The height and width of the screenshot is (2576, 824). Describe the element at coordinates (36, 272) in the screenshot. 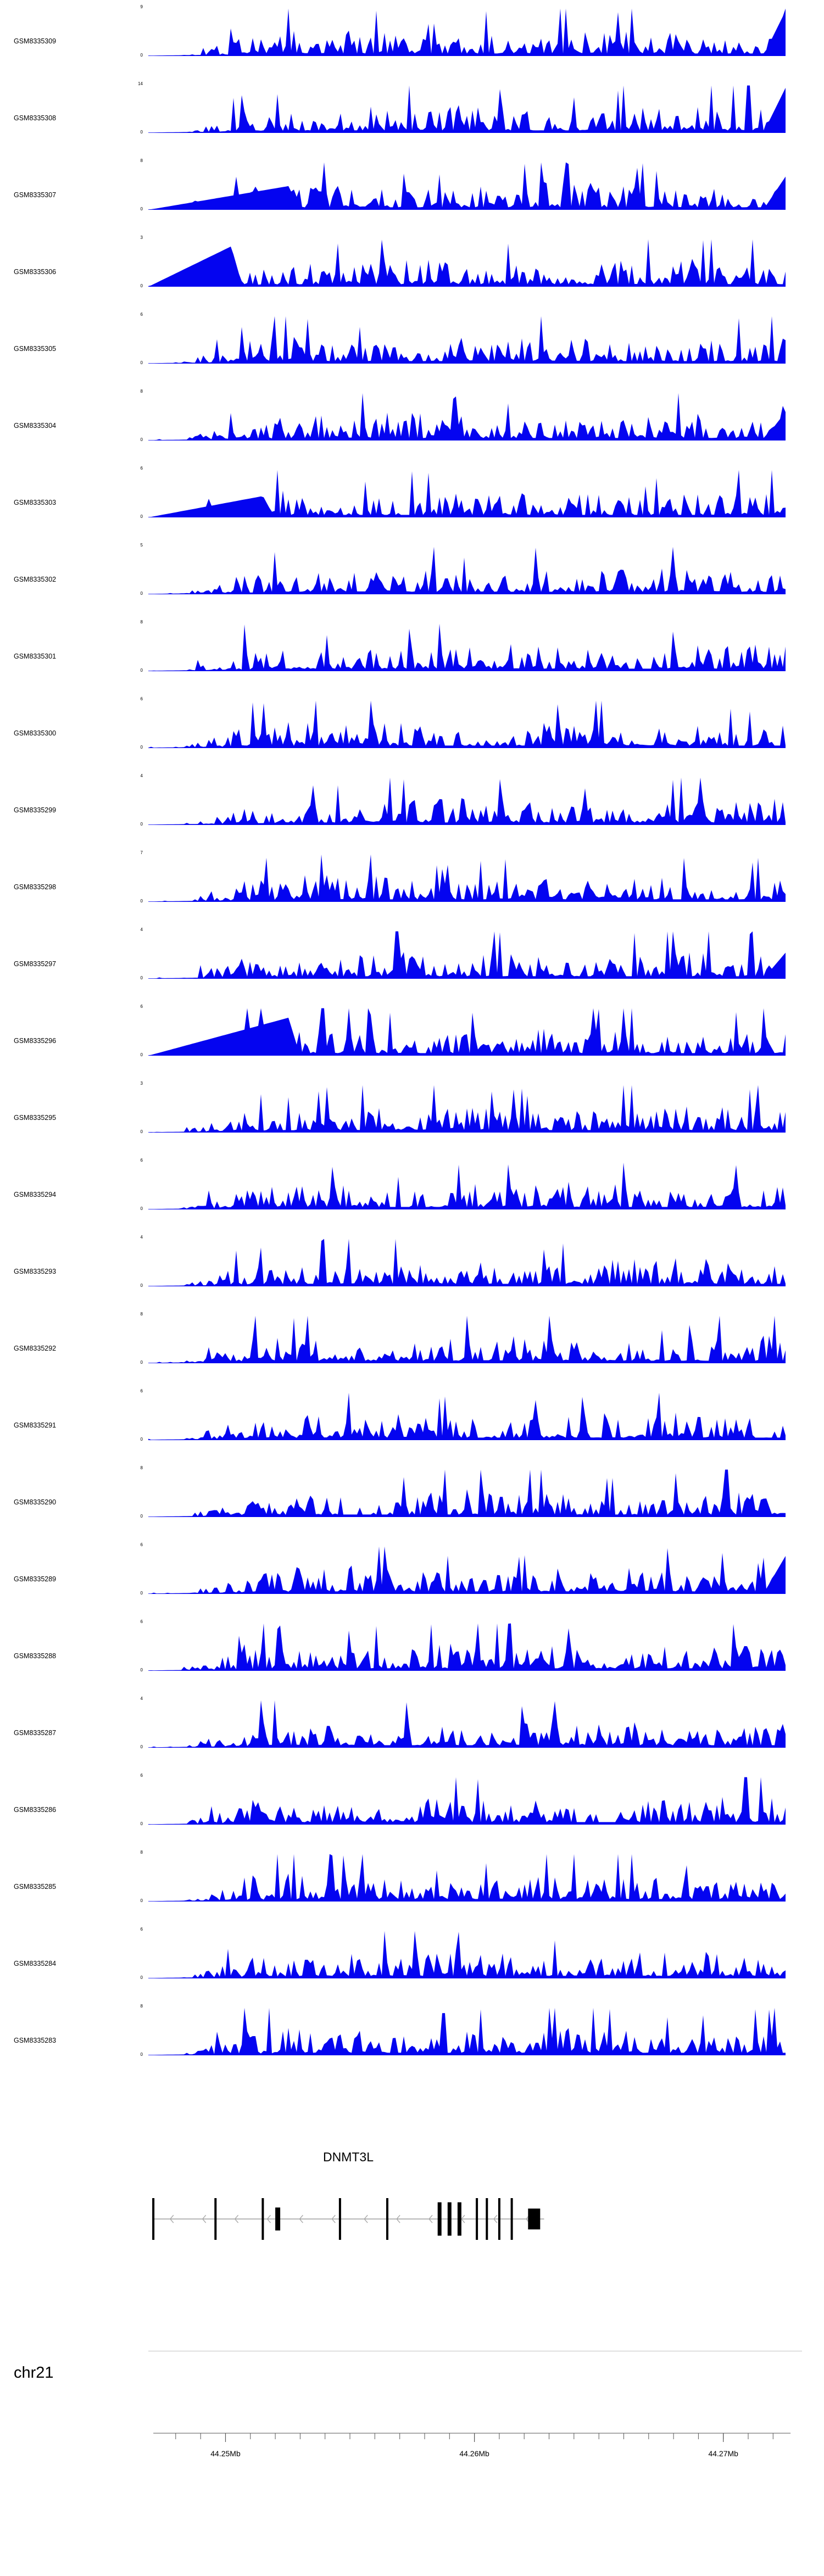

I see `track-label: GSM8335306` at that location.